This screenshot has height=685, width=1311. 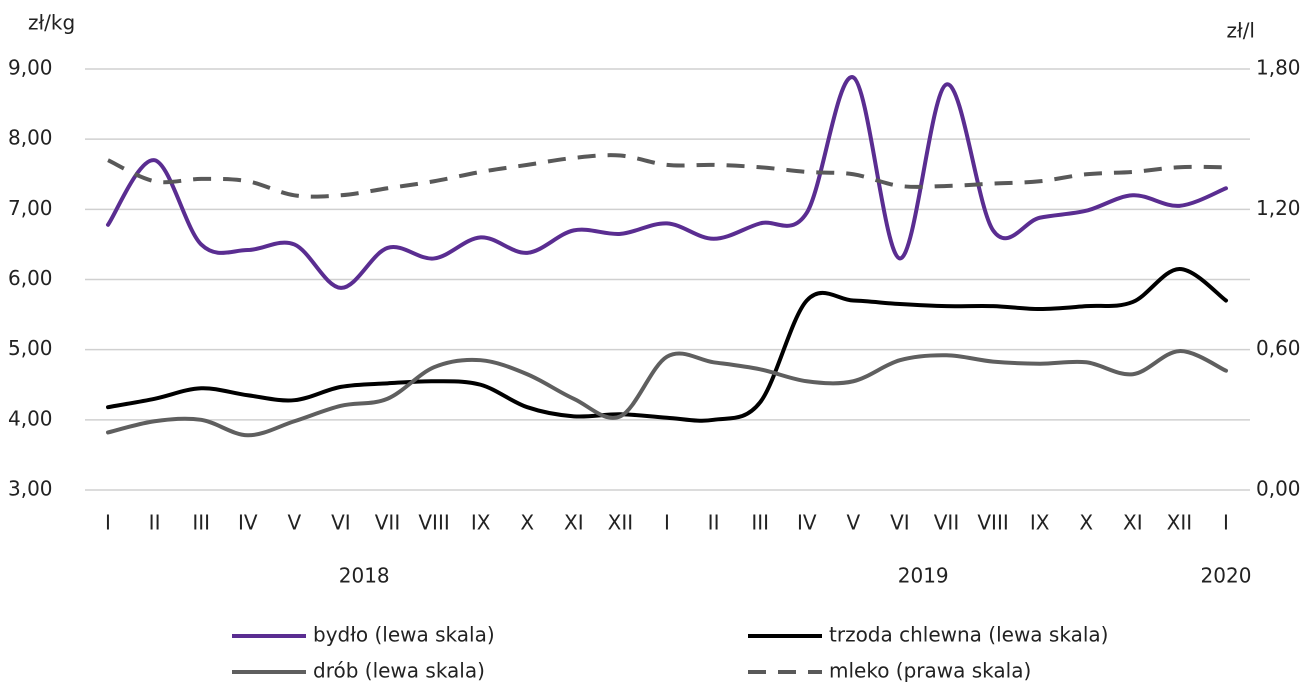 What do you see at coordinates (930, 671) in the screenshot?
I see `legend-label: mleko (prawa skala)` at bounding box center [930, 671].